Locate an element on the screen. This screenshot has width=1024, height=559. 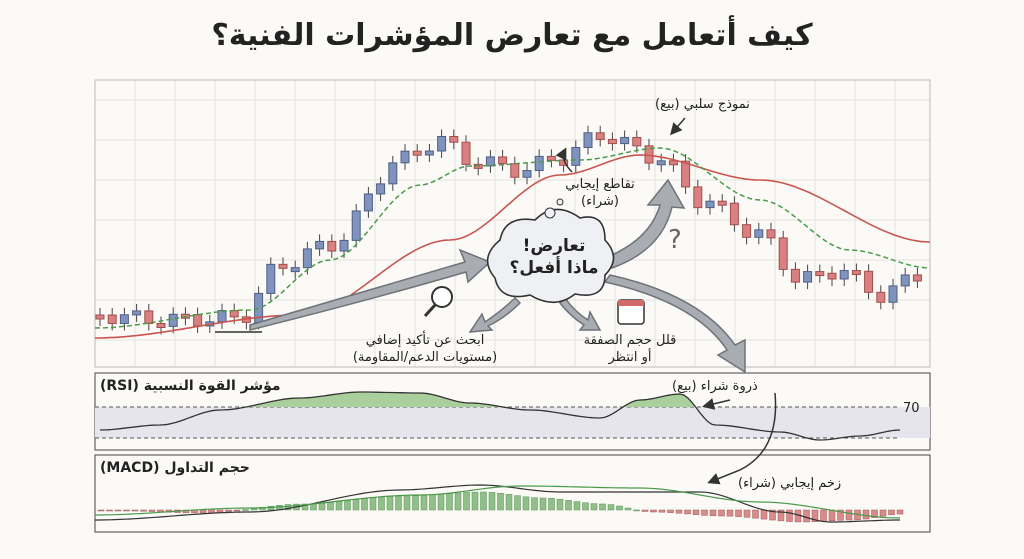
overbought-label: ذروة شراء (بيع) is located at coordinates (715, 386).